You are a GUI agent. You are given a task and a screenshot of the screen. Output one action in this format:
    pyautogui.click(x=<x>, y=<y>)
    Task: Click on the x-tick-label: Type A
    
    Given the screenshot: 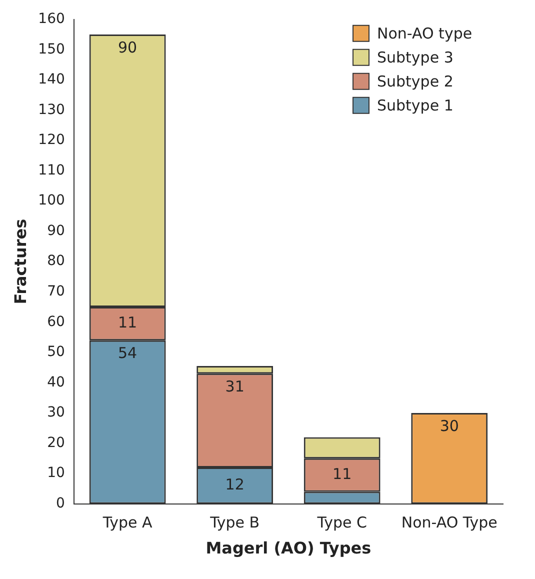 What is the action you would take?
    pyautogui.click(x=128, y=523)
    